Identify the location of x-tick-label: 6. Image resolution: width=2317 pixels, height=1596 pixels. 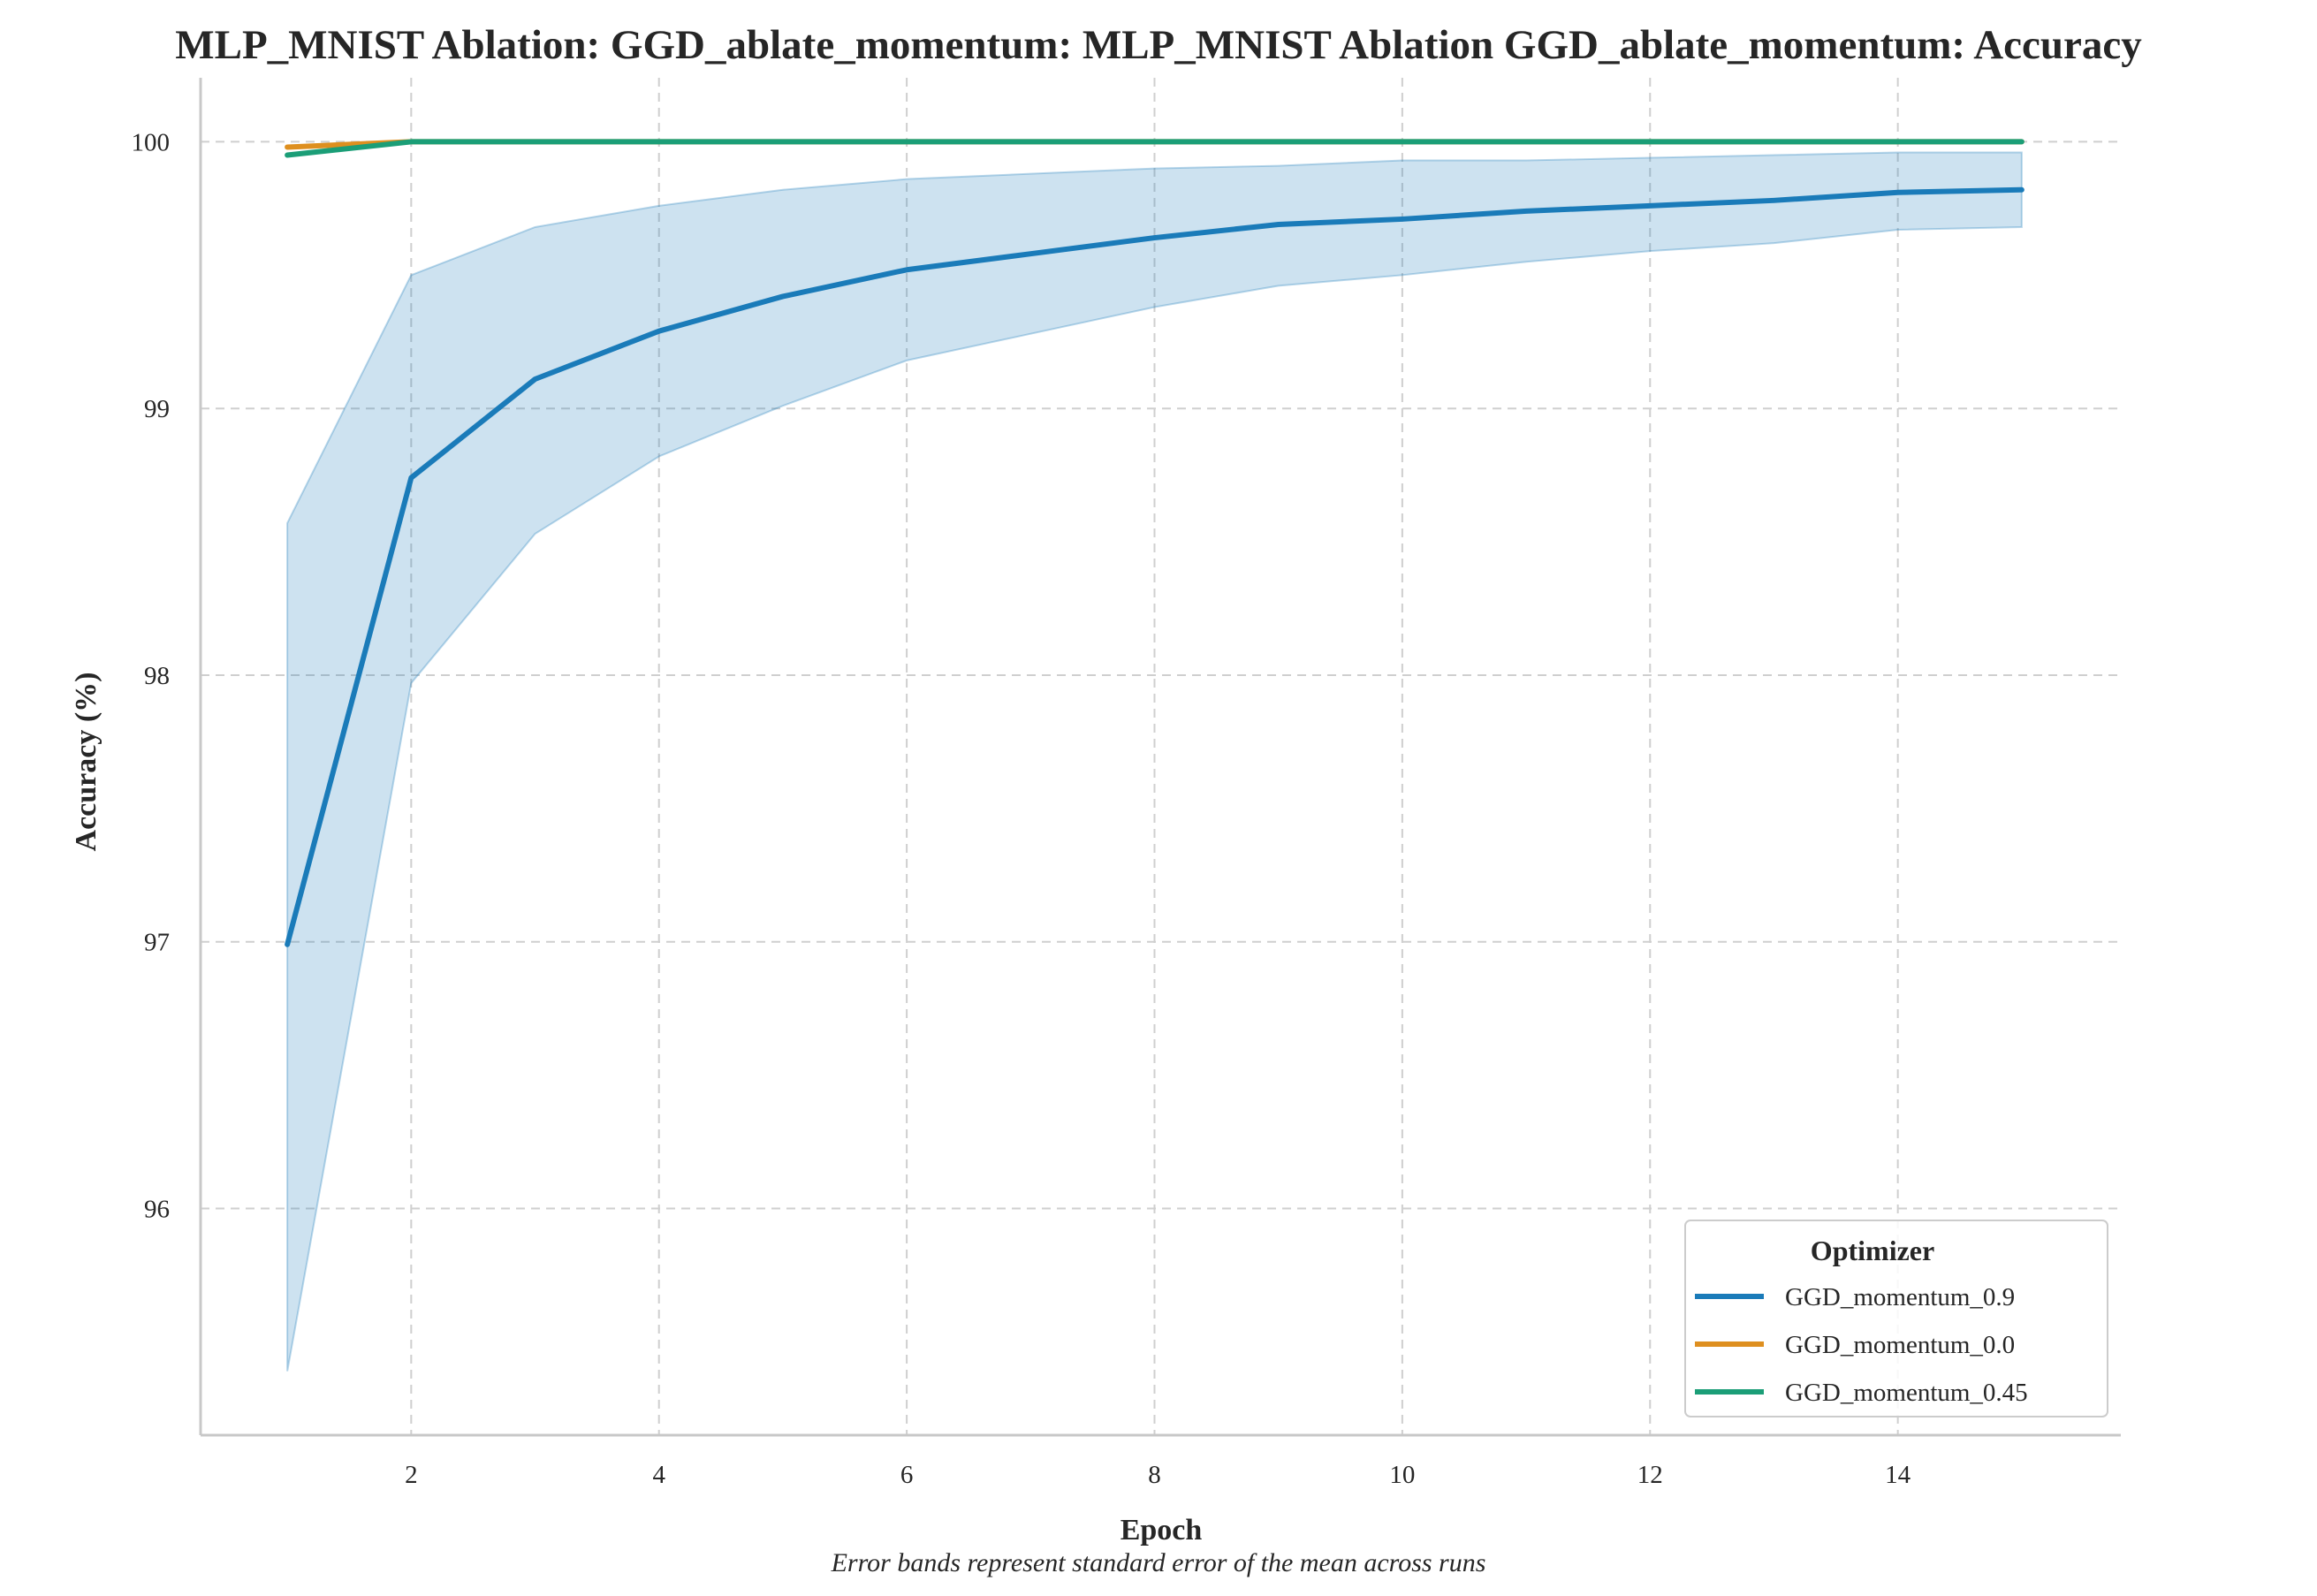
(907, 1475).